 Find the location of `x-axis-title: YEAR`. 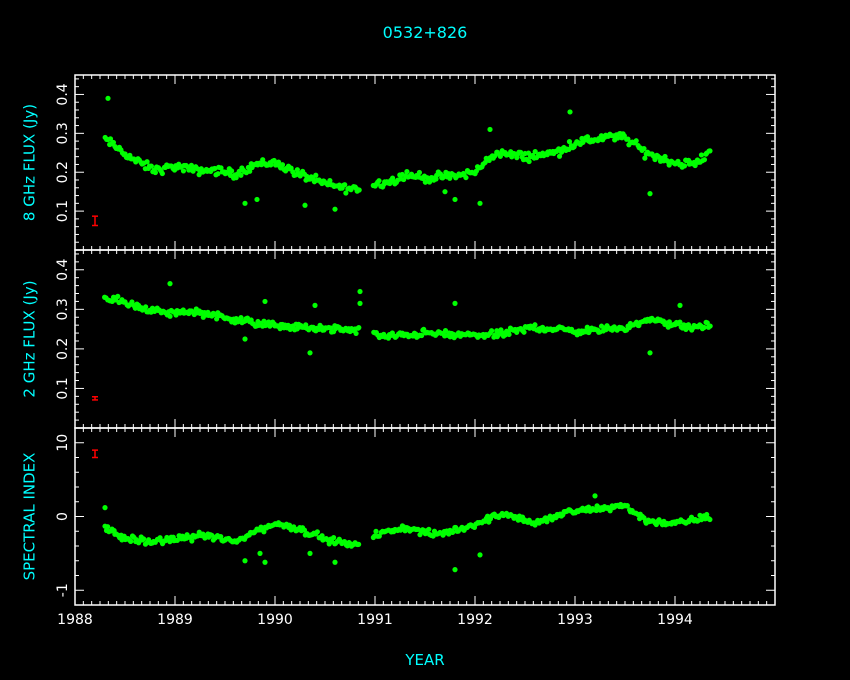

x-axis-title: YEAR is located at coordinates (424, 660).